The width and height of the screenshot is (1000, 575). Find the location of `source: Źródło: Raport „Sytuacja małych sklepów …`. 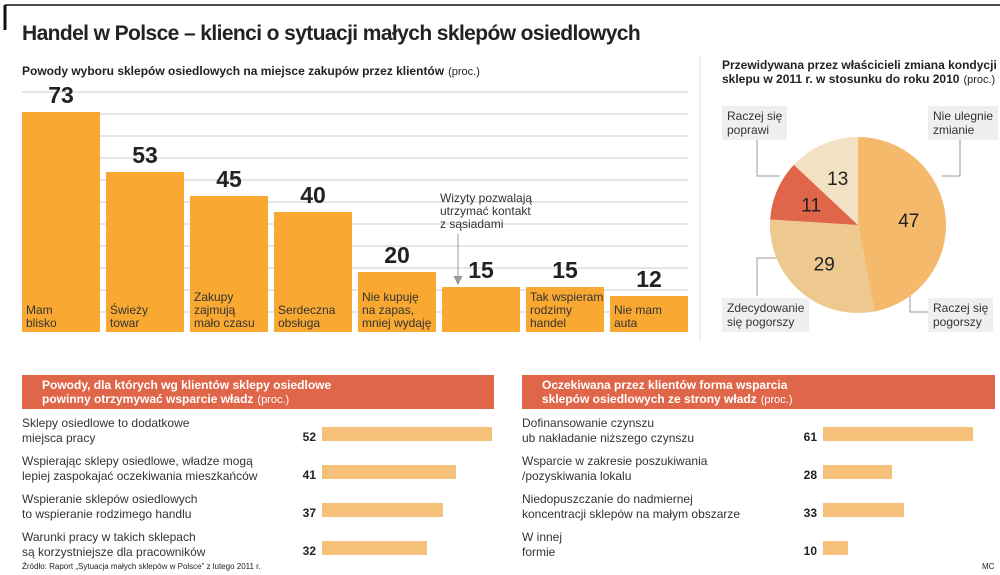

source: Źródło: Raport „Sytuacja małych sklepów … is located at coordinates (141, 566).